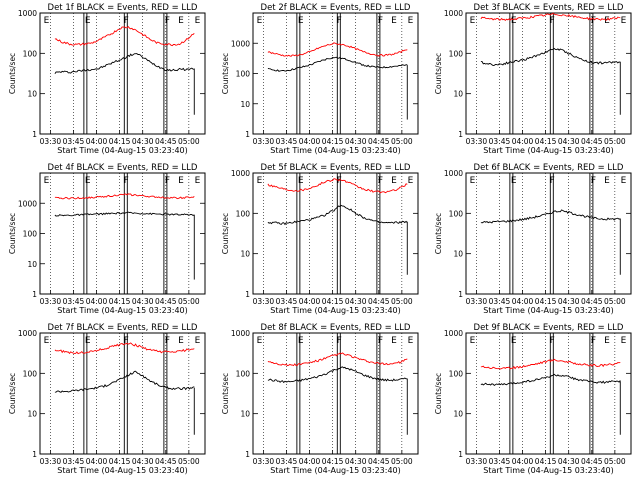 The height and width of the screenshot is (480, 640). Describe the element at coordinates (336, 328) in the screenshot. I see `panel-title: Det 8f BLACK = Events, RED = LLD` at that location.